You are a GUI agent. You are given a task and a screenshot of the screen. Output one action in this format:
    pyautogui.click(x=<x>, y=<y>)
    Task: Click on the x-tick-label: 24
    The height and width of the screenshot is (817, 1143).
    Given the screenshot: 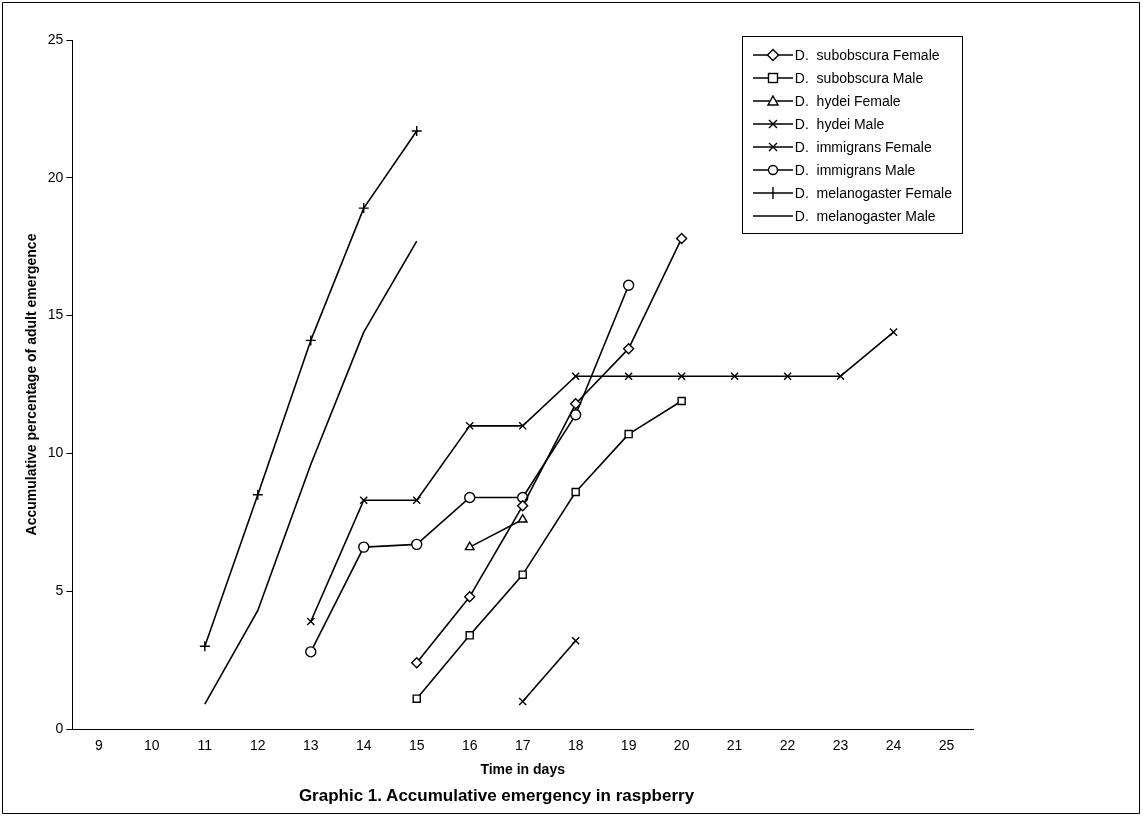 What is the action you would take?
    pyautogui.click(x=893, y=745)
    